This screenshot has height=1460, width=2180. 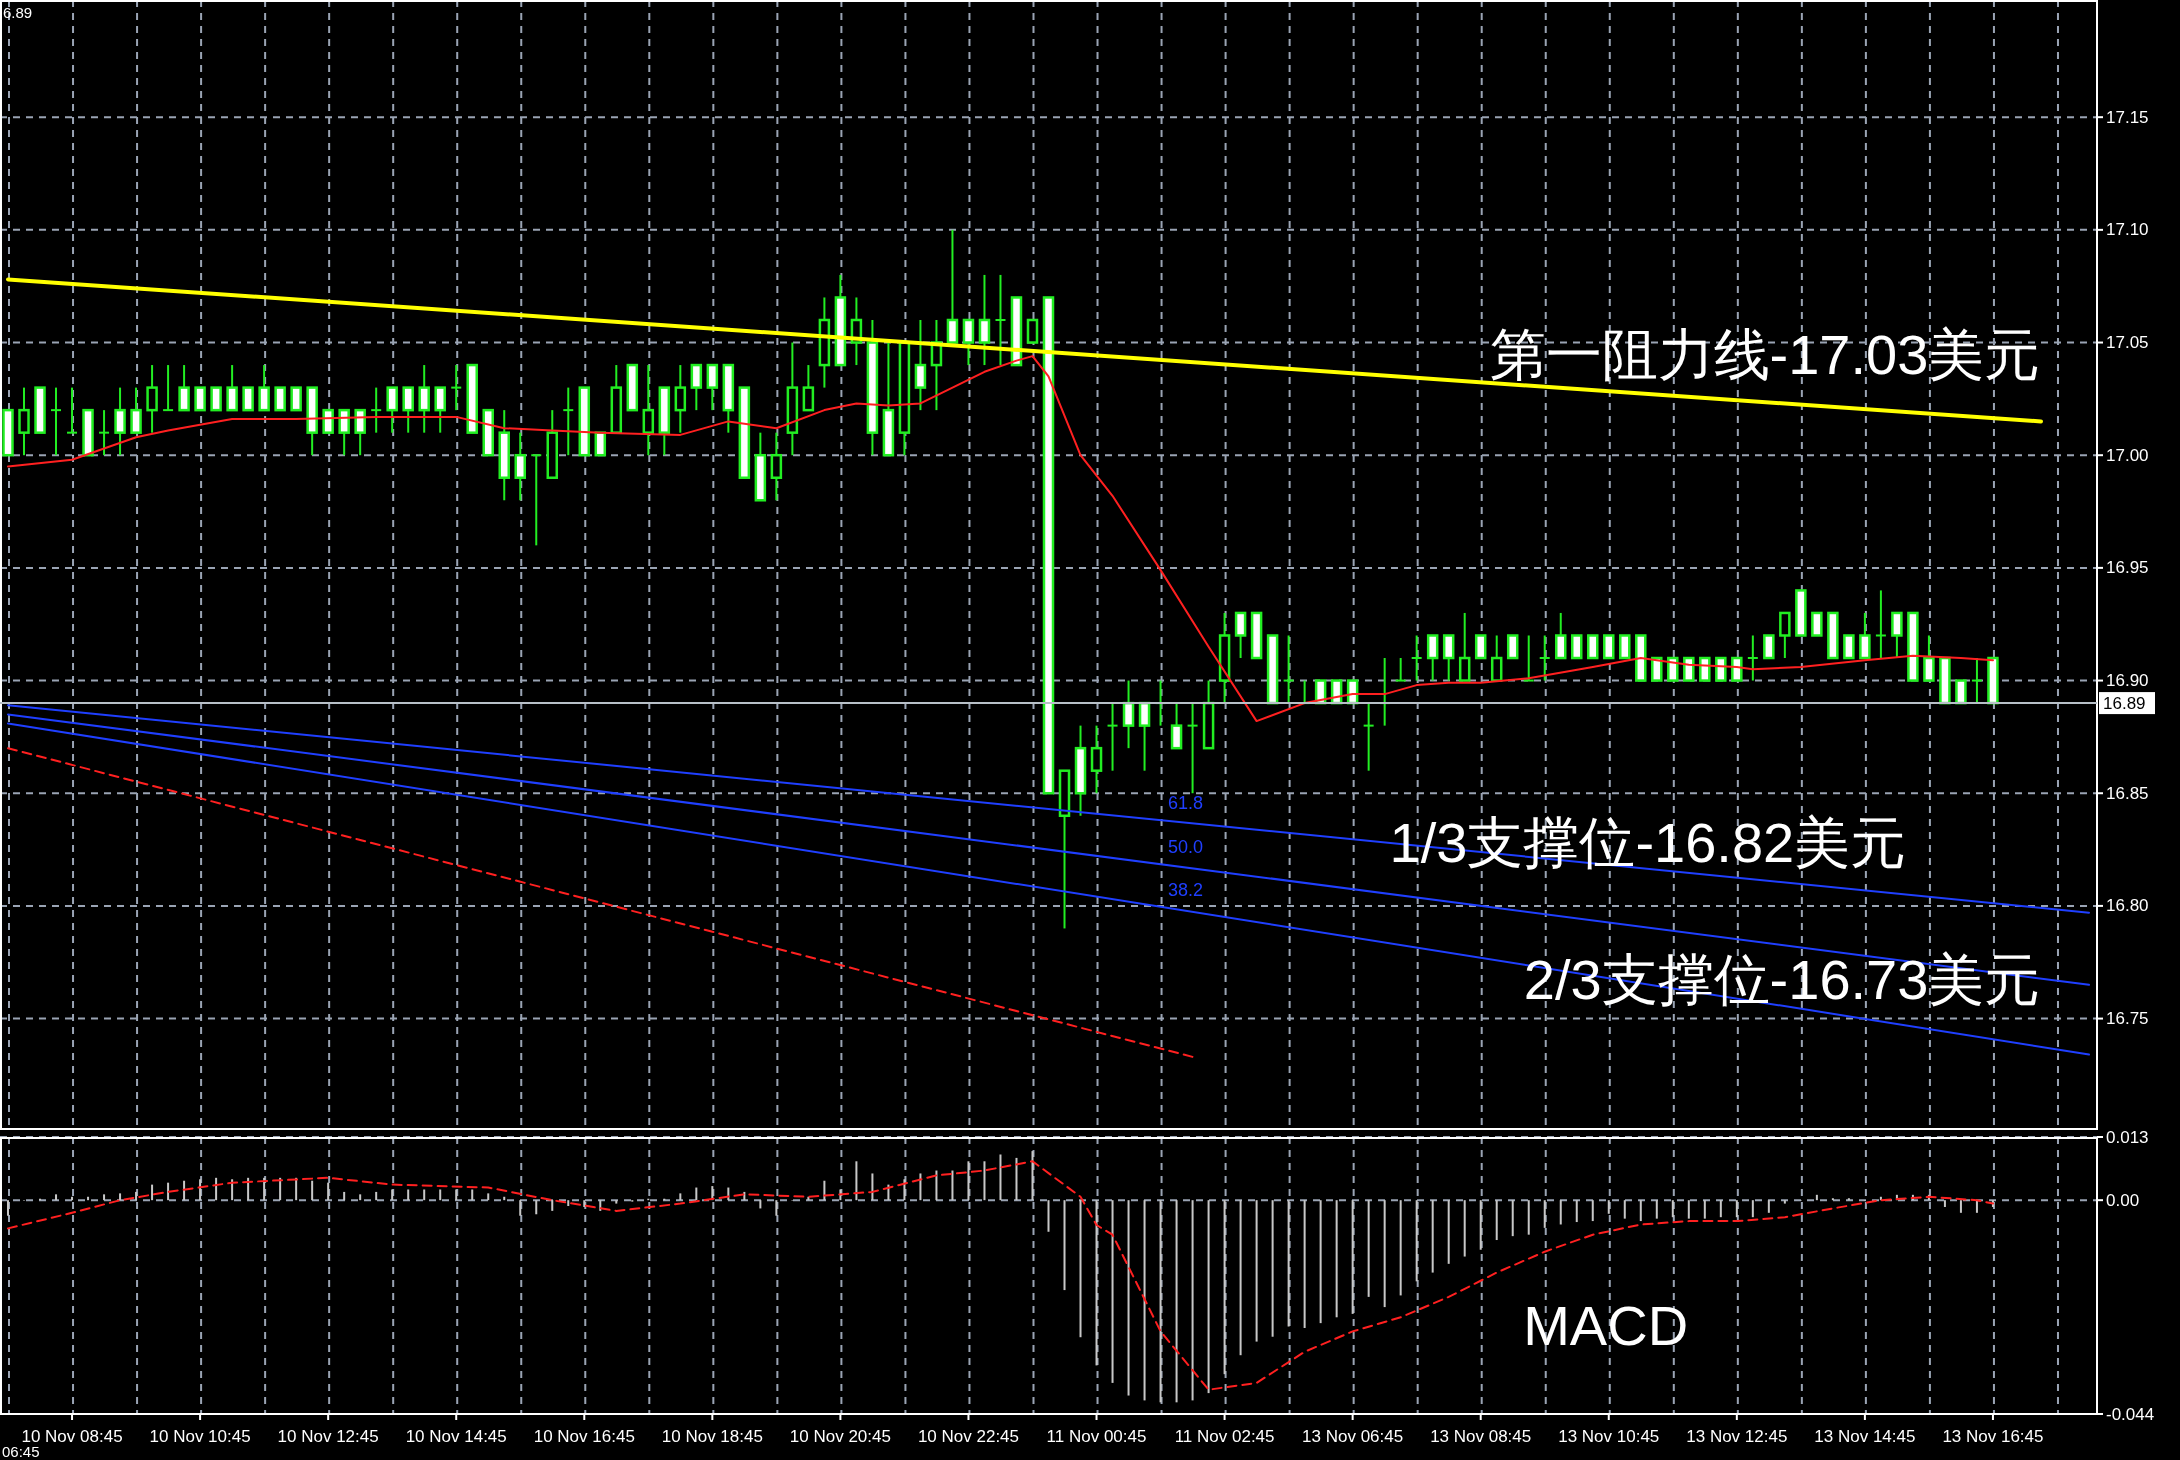 I want to click on y-tick-label: 16.75, so click(x=2127, y=1019).